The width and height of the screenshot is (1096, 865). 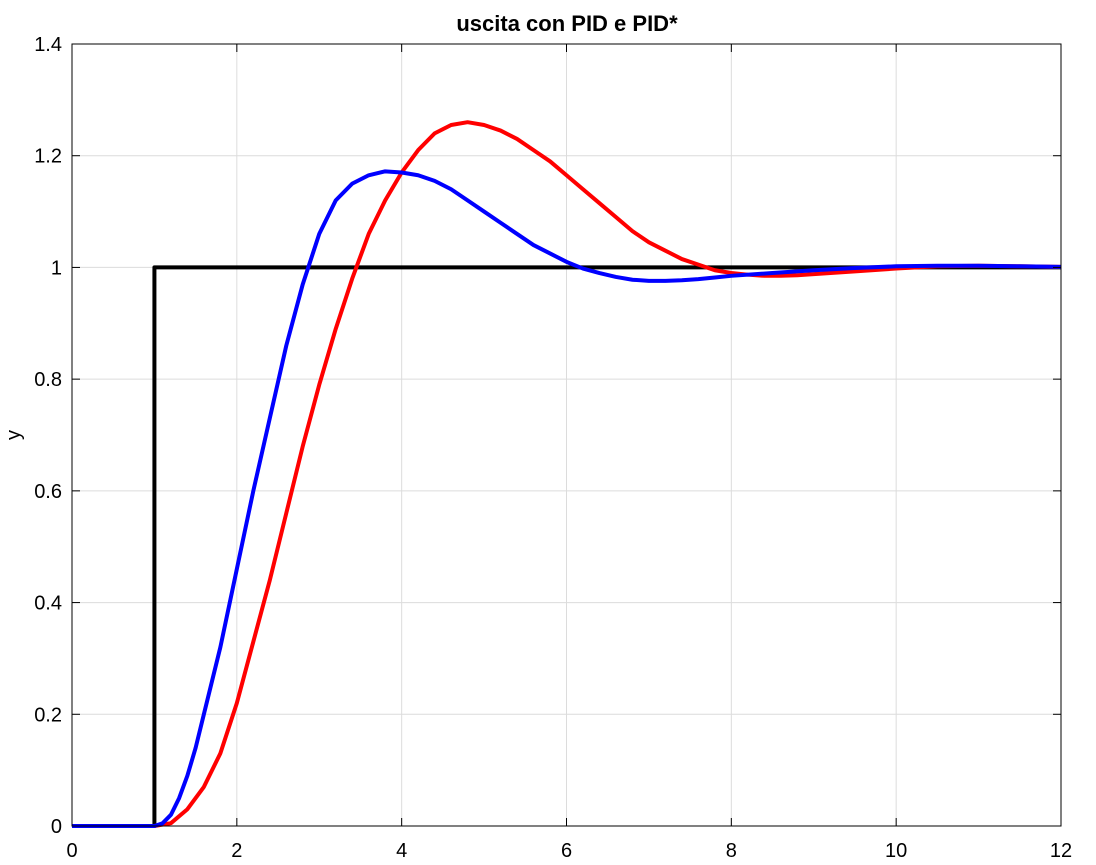 I want to click on x-tick-label: 0, so click(x=71, y=851).